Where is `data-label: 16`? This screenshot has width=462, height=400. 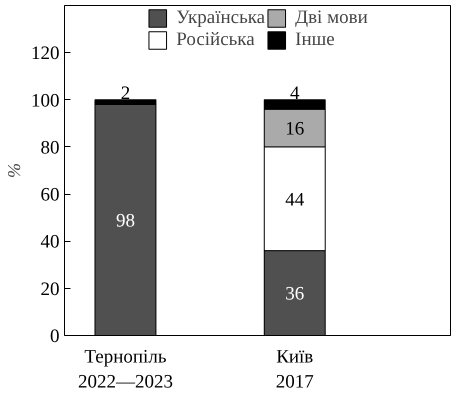
data-label: 16 is located at coordinates (294, 129).